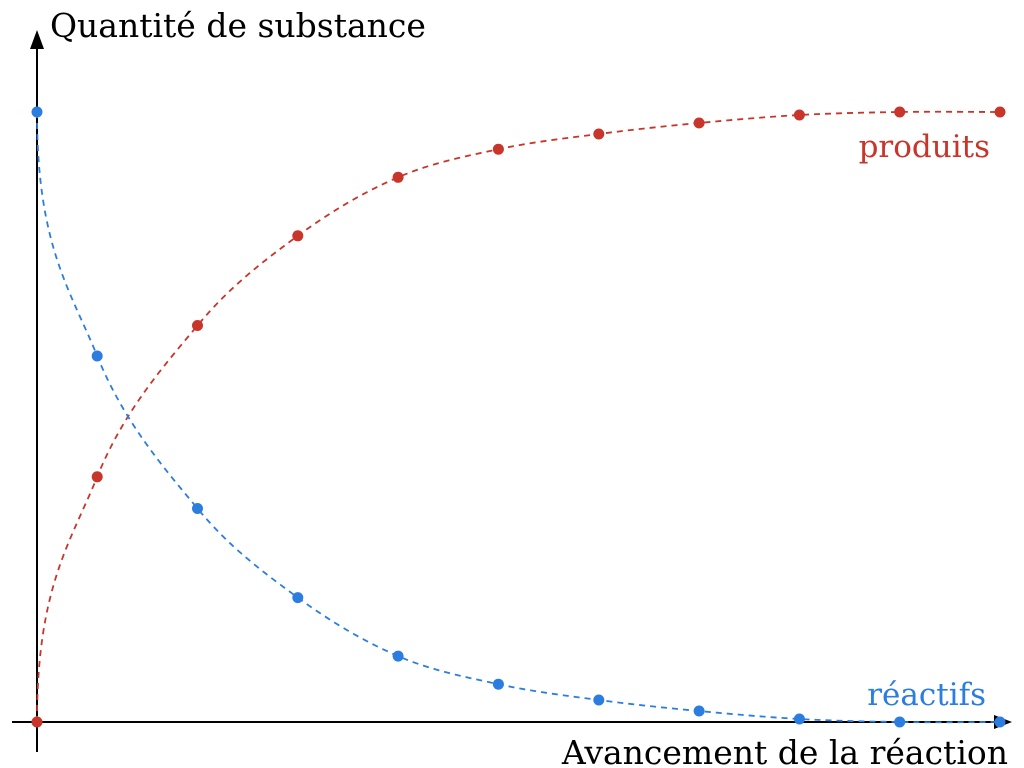  What do you see at coordinates (238, 25) in the screenshot?
I see `y-axis-title: Quantité de substance` at bounding box center [238, 25].